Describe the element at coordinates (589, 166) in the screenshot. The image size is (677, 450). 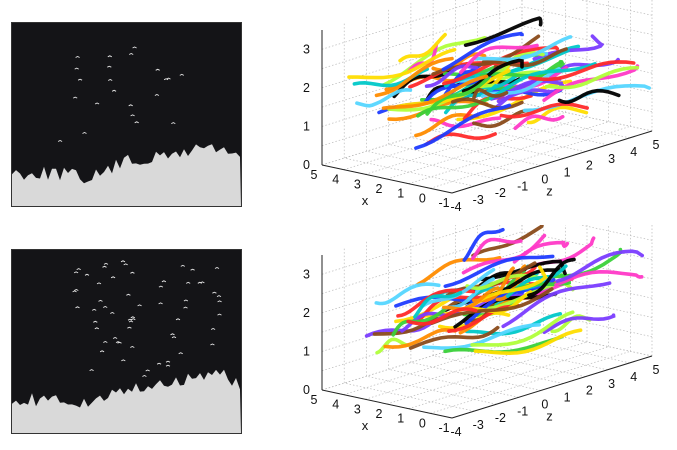
I see `z-tick-label: 2` at that location.